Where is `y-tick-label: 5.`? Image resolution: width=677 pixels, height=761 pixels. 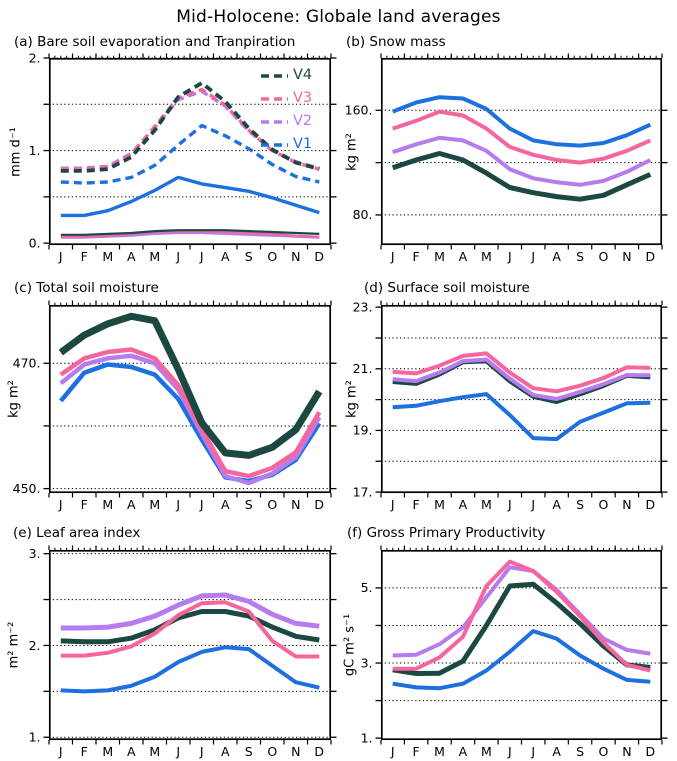
y-tick-label: 5. is located at coordinates (367, 587).